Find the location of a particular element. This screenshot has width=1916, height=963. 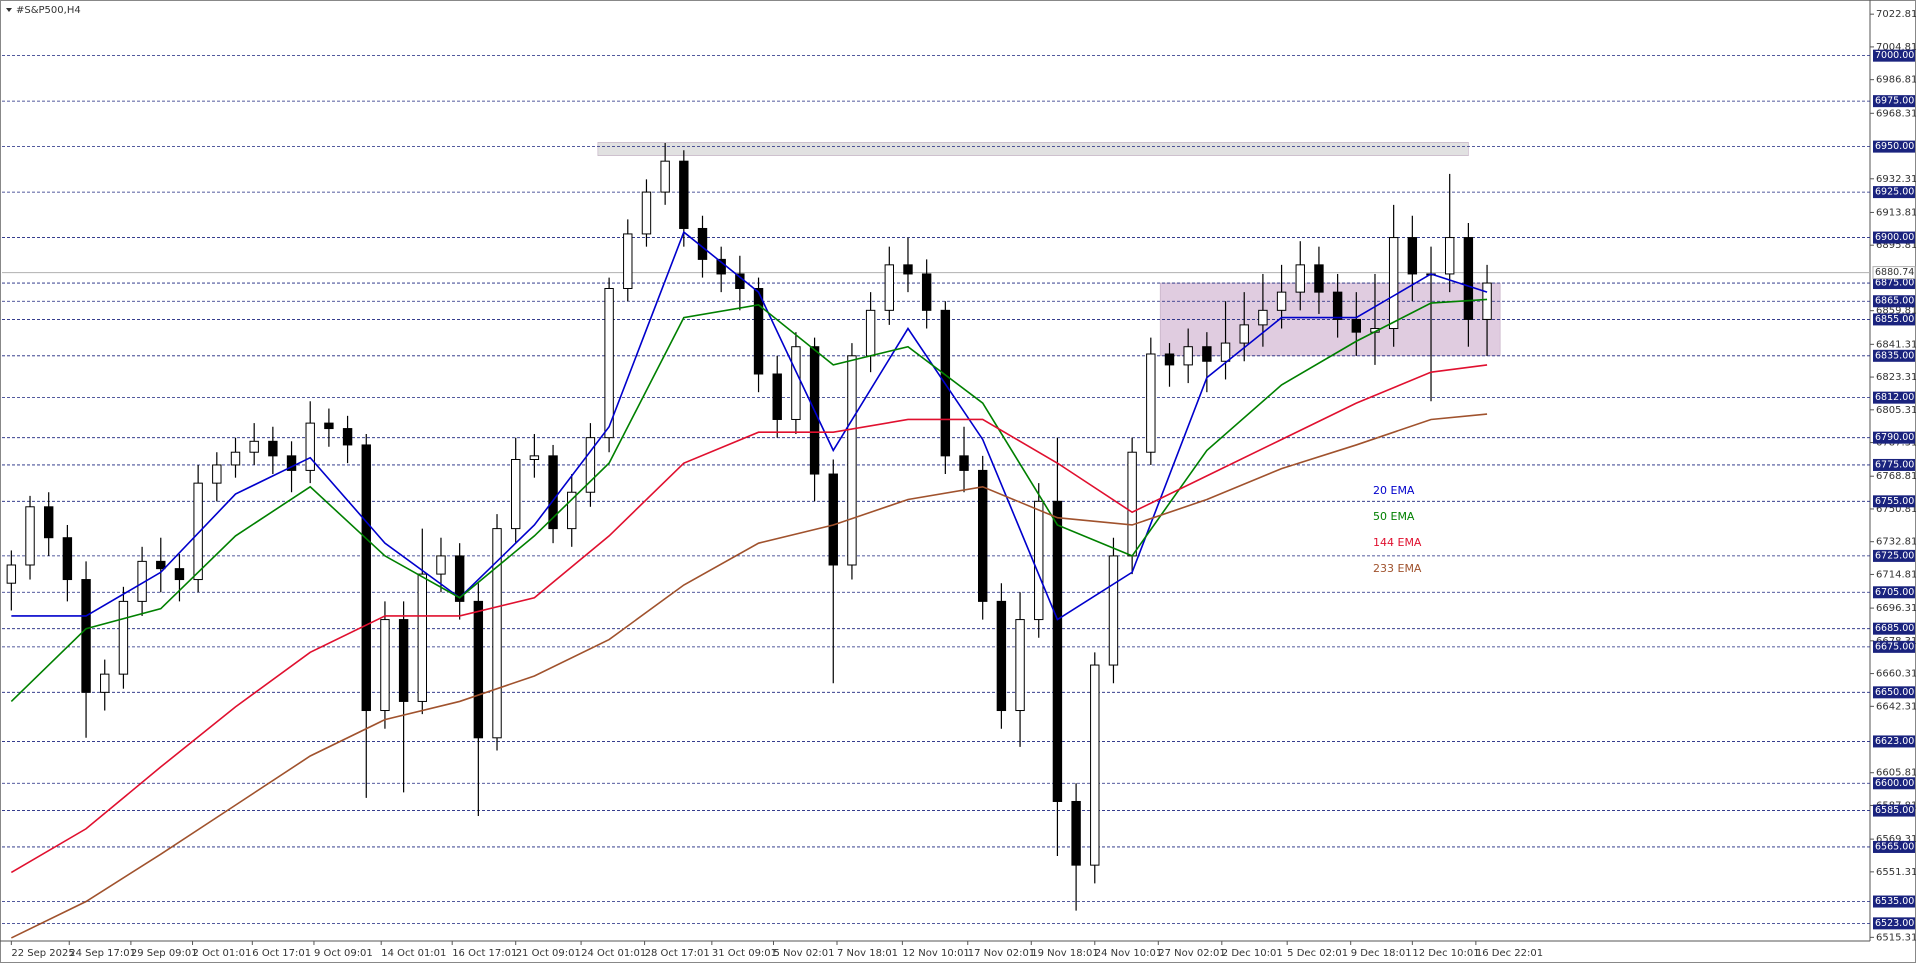

level-label: 6623.00 is located at coordinates (1894, 741).